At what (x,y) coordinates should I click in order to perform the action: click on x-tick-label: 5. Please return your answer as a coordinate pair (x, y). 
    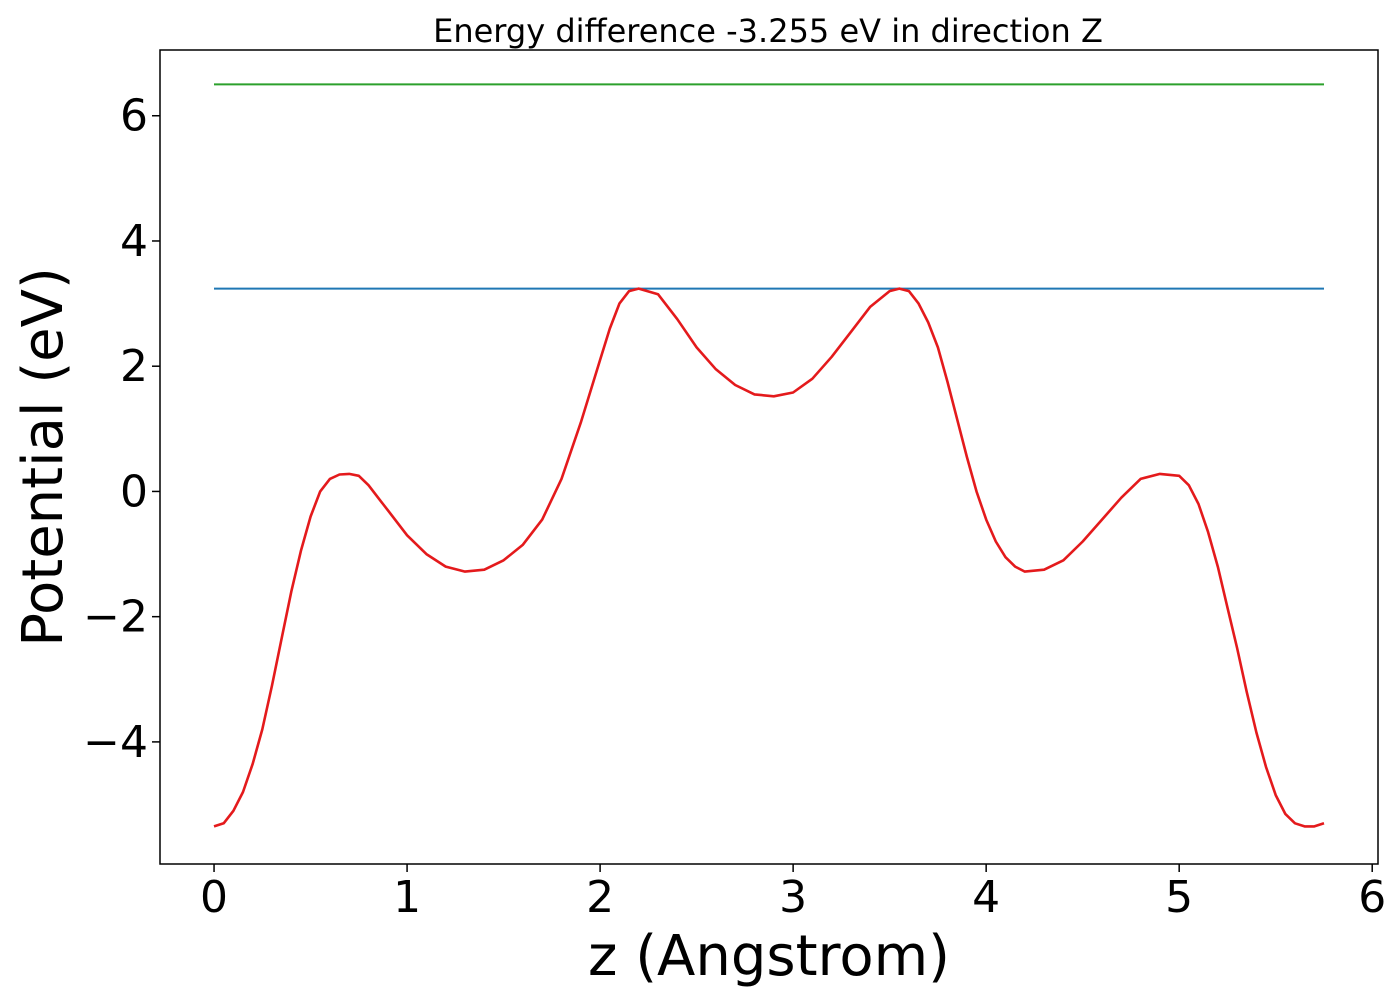
    Looking at the image, I should click on (1179, 897).